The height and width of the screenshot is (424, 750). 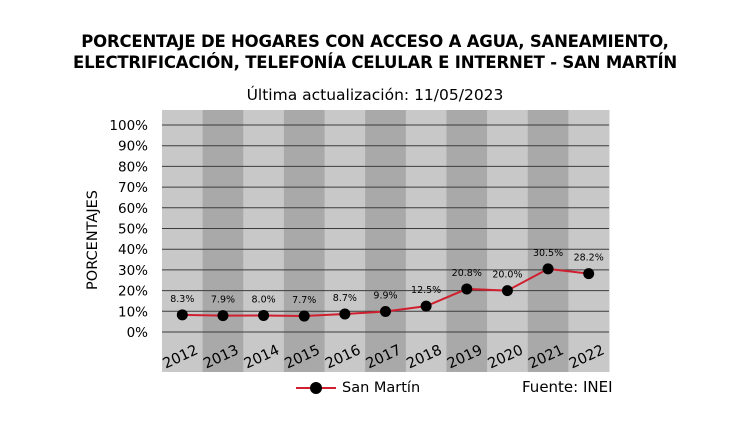 I want to click on y-tick-label: 30%, so click(x=133, y=271).